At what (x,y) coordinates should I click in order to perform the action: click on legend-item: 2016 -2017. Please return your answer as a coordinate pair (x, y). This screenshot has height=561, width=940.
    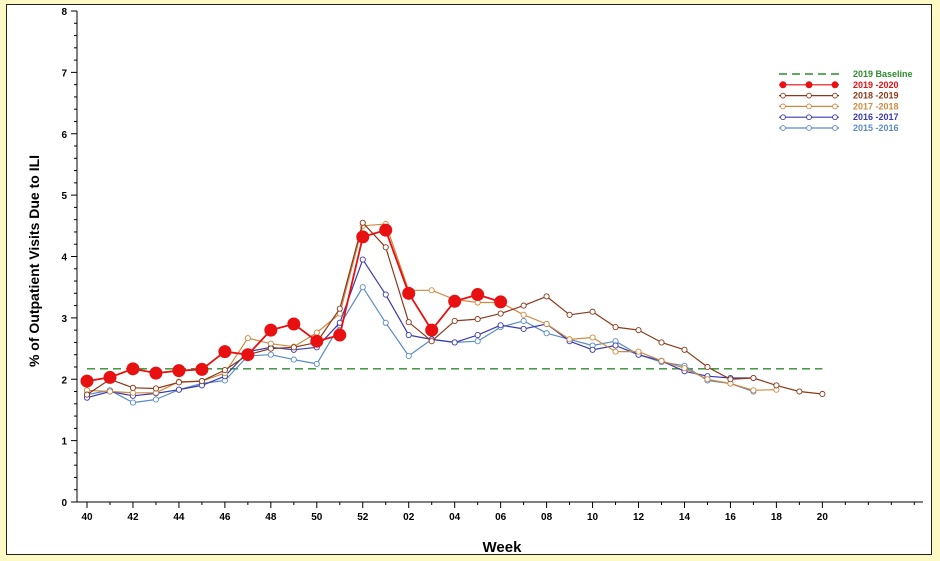
    Looking at the image, I should click on (839, 117).